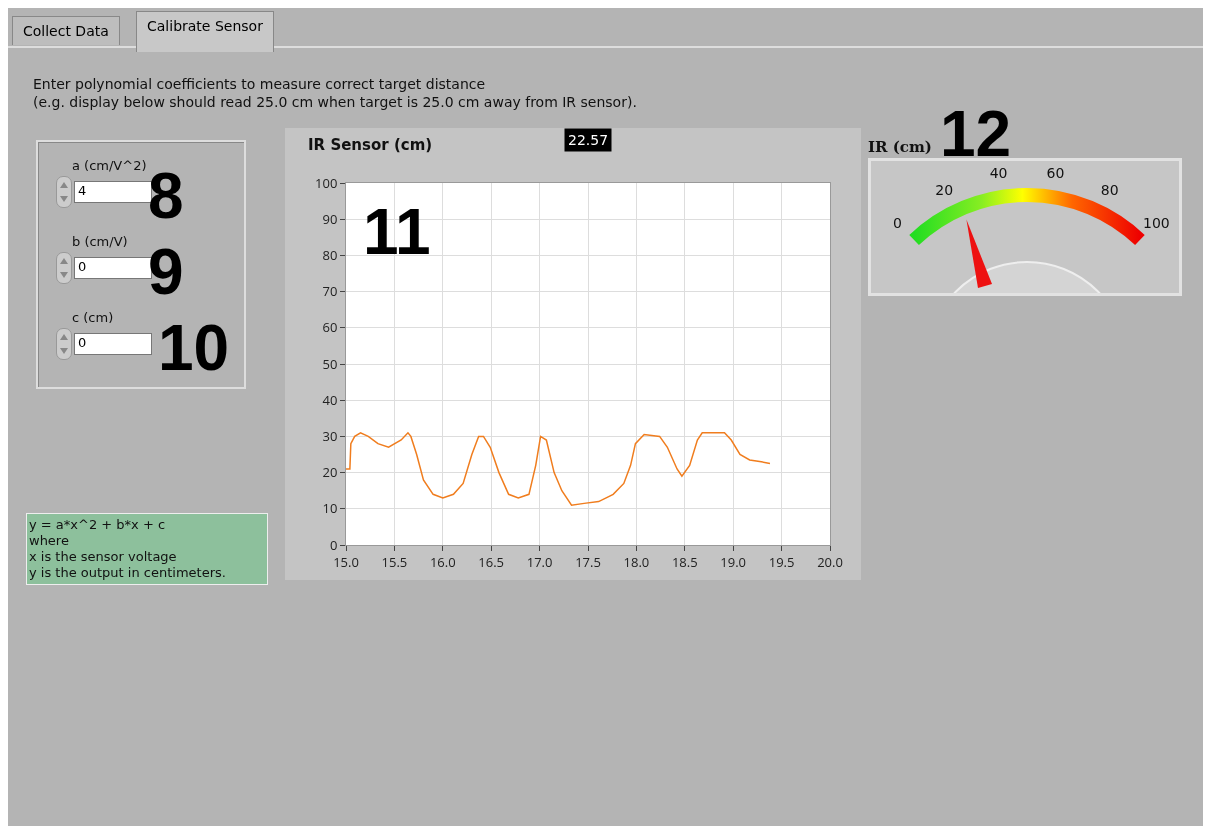  Describe the element at coordinates (326, 182) in the screenshot. I see `y-tick-label: 100` at that location.